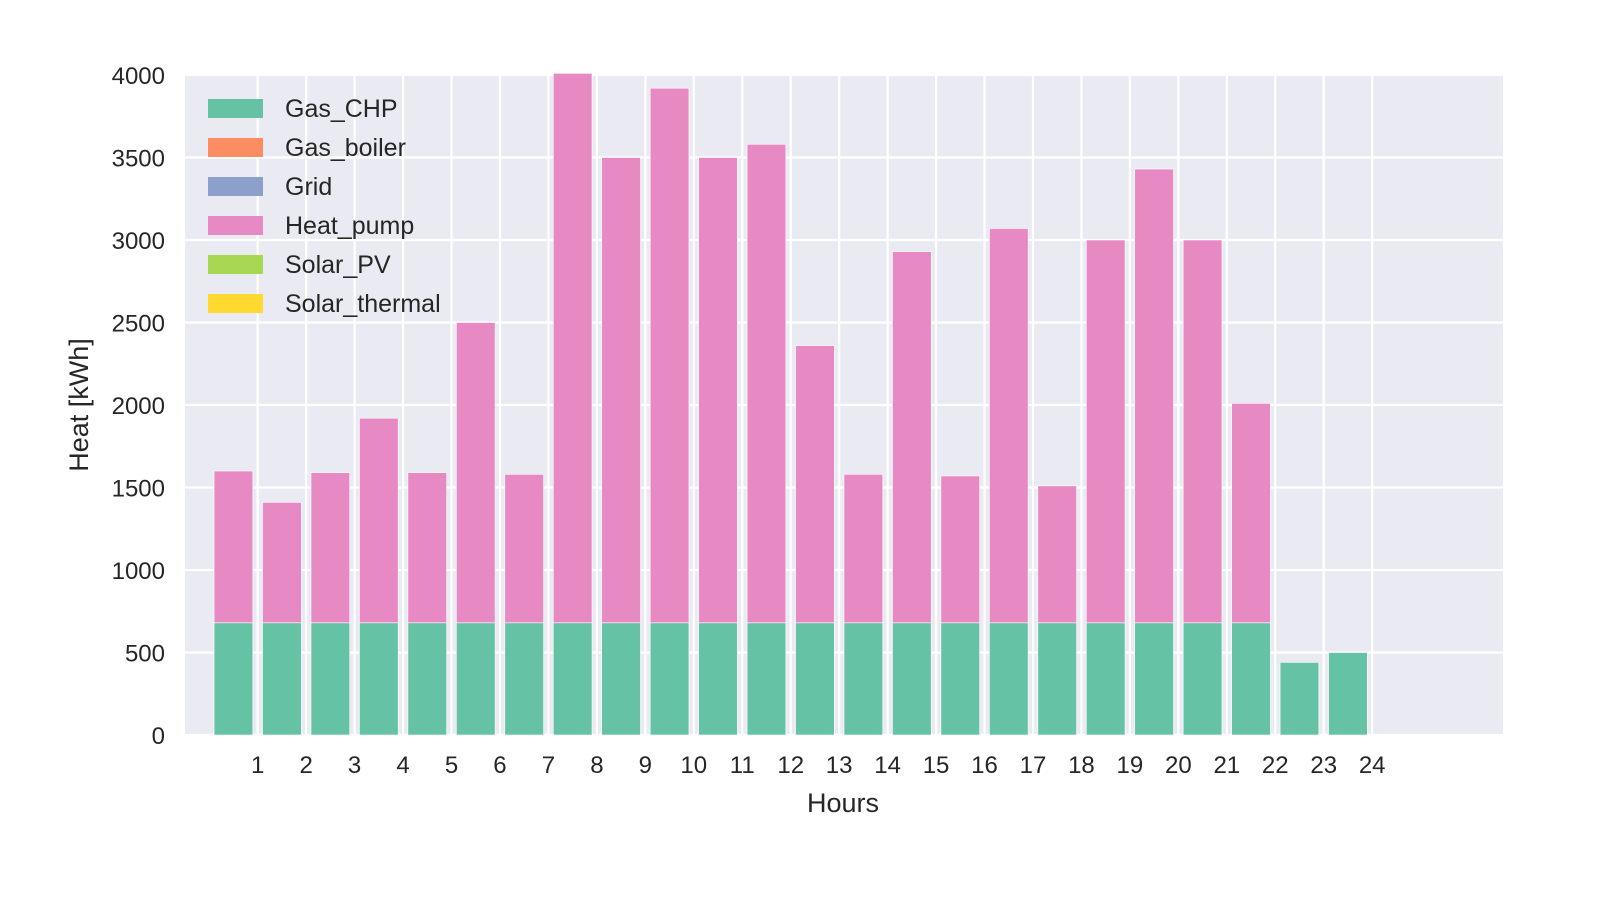 The image size is (1600, 900). What do you see at coordinates (363, 304) in the screenshot?
I see `legend-label: Solar_thermal` at bounding box center [363, 304].